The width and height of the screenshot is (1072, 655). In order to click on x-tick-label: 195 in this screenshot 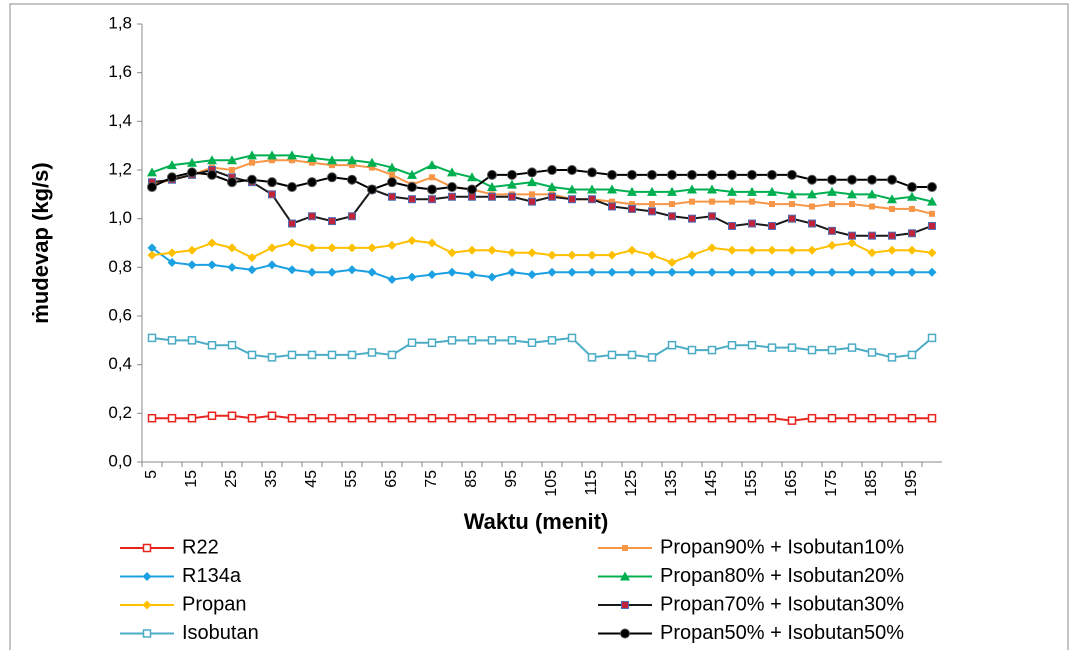, I will do `click(911, 483)`.